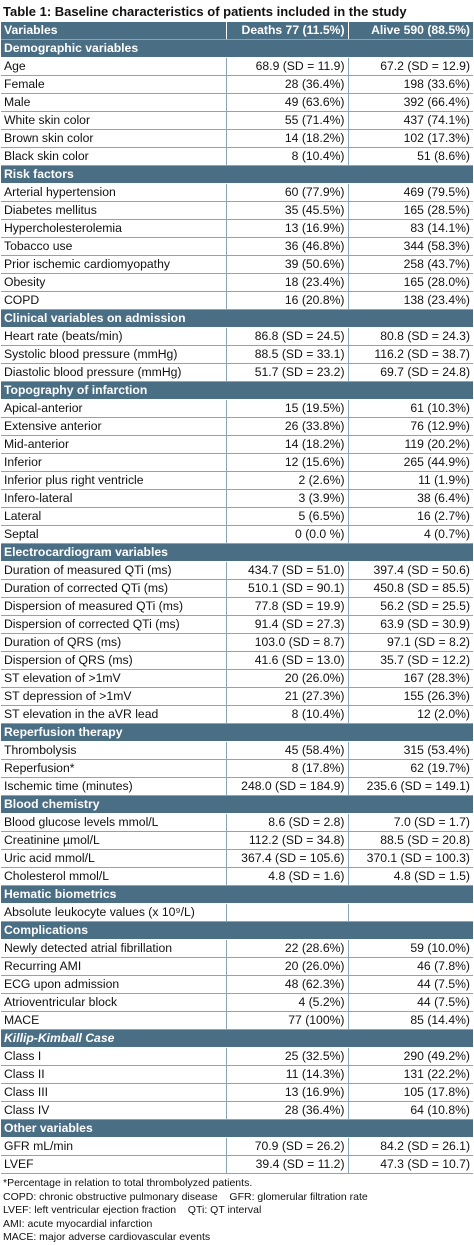  I want to click on table-row: ECG upon admission 48 (62.3%) 44 (7.5%), so click(237, 984).